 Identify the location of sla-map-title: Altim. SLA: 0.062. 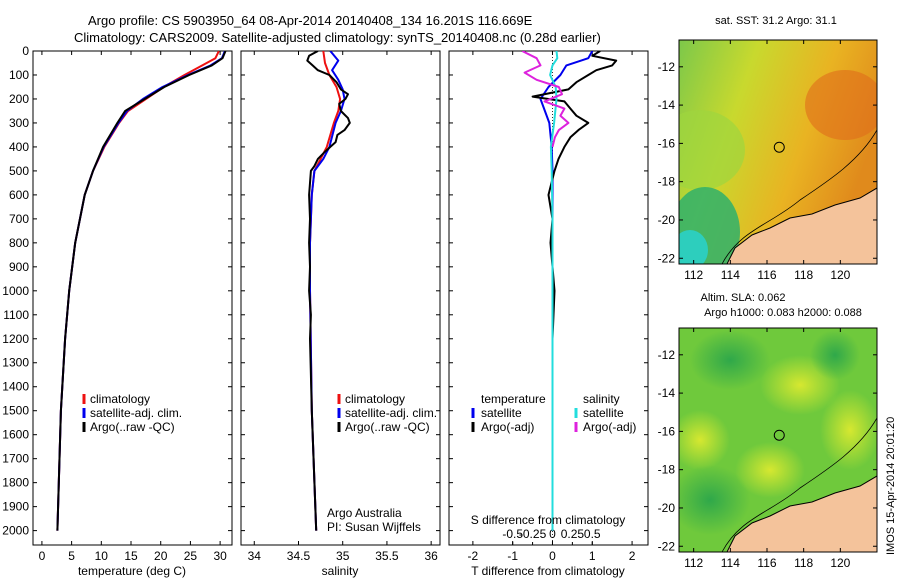
(743, 298).